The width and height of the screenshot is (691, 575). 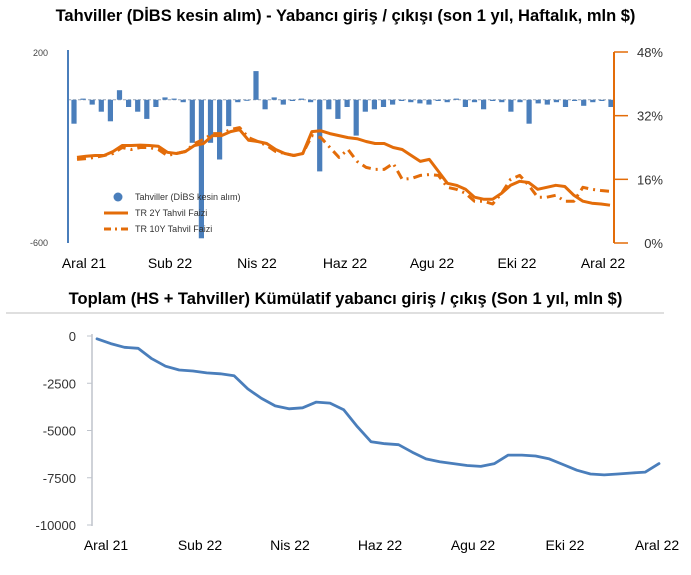 What do you see at coordinates (650, 116) in the screenshot?
I see `right-axis-tick-label: 32%` at bounding box center [650, 116].